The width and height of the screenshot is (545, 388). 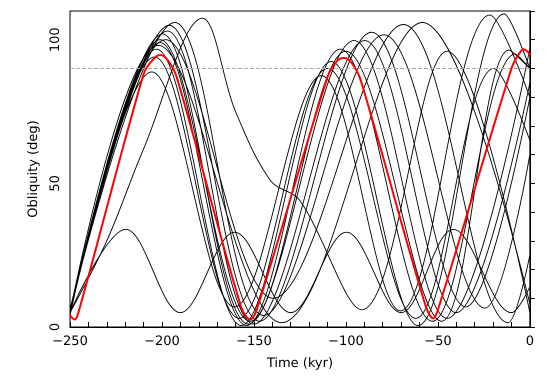 I want to click on x-tick-label: −200, so click(x=162, y=341).